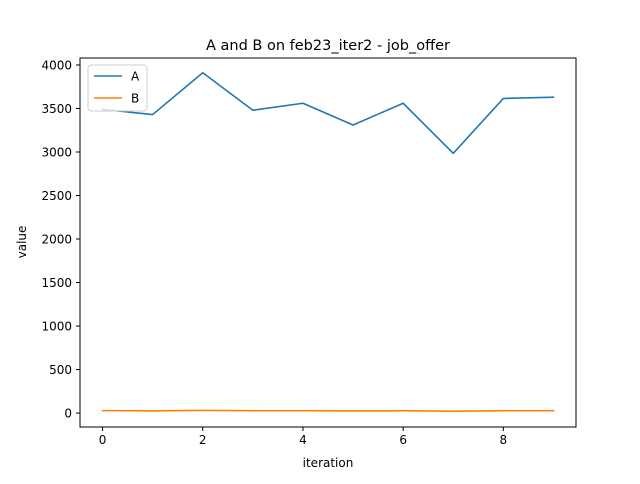 Image resolution: width=640 pixels, height=484 pixels. What do you see at coordinates (117, 88) in the screenshot?
I see `legend: AB` at bounding box center [117, 88].